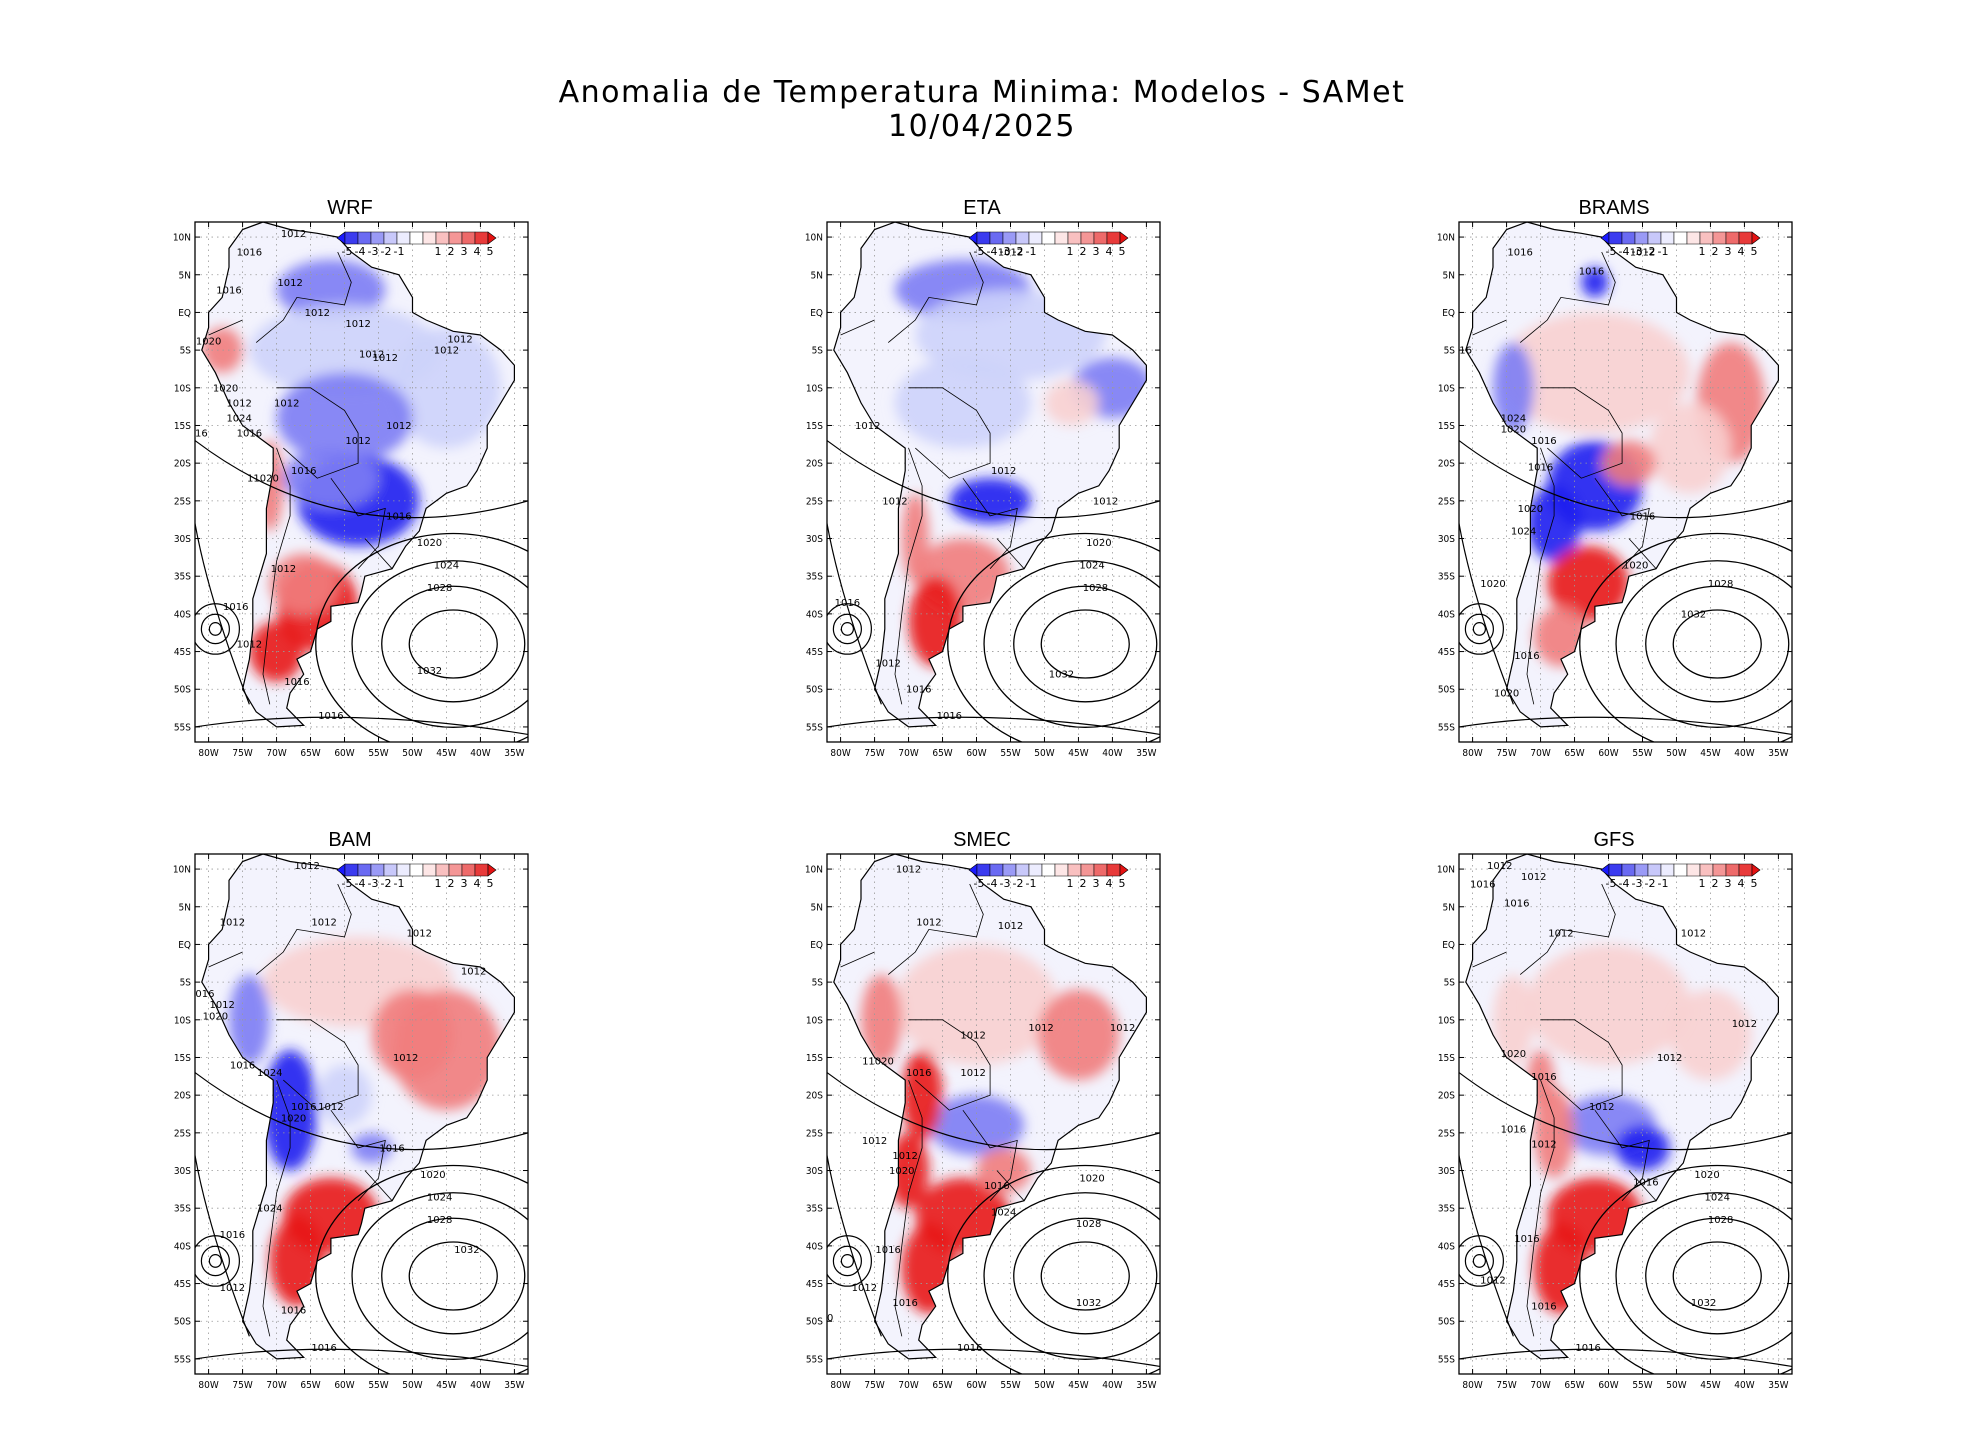  Describe the element at coordinates (242, 753) in the screenshot. I see `lon-tick-label: 75W` at that location.